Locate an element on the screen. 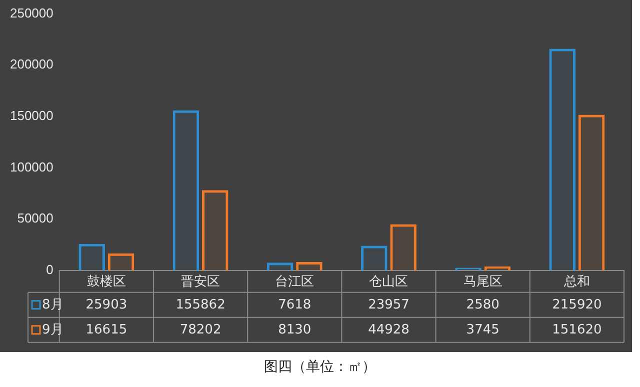 The image size is (640, 387). data-label: 8130 is located at coordinates (295, 330).